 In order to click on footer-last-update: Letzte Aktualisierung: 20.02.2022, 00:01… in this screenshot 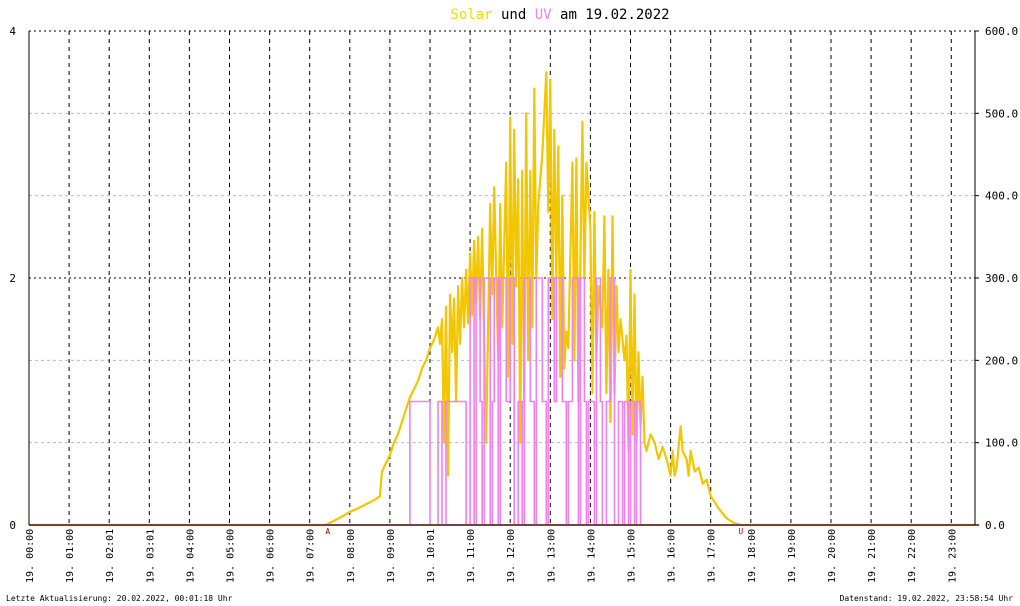, I will do `click(119, 598)`.